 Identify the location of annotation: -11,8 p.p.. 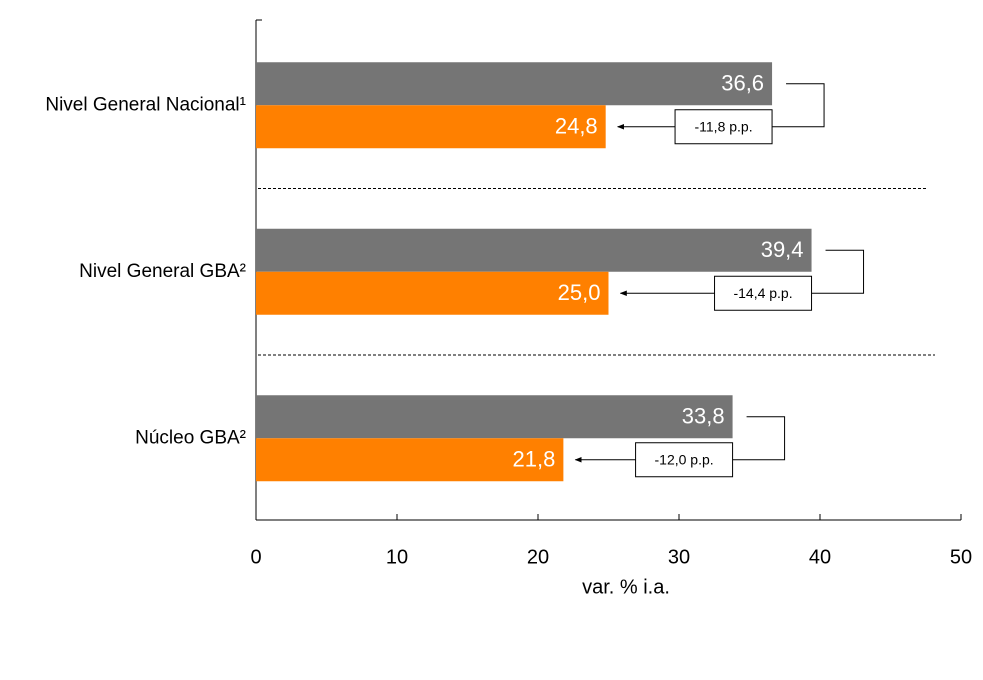
(723, 126).